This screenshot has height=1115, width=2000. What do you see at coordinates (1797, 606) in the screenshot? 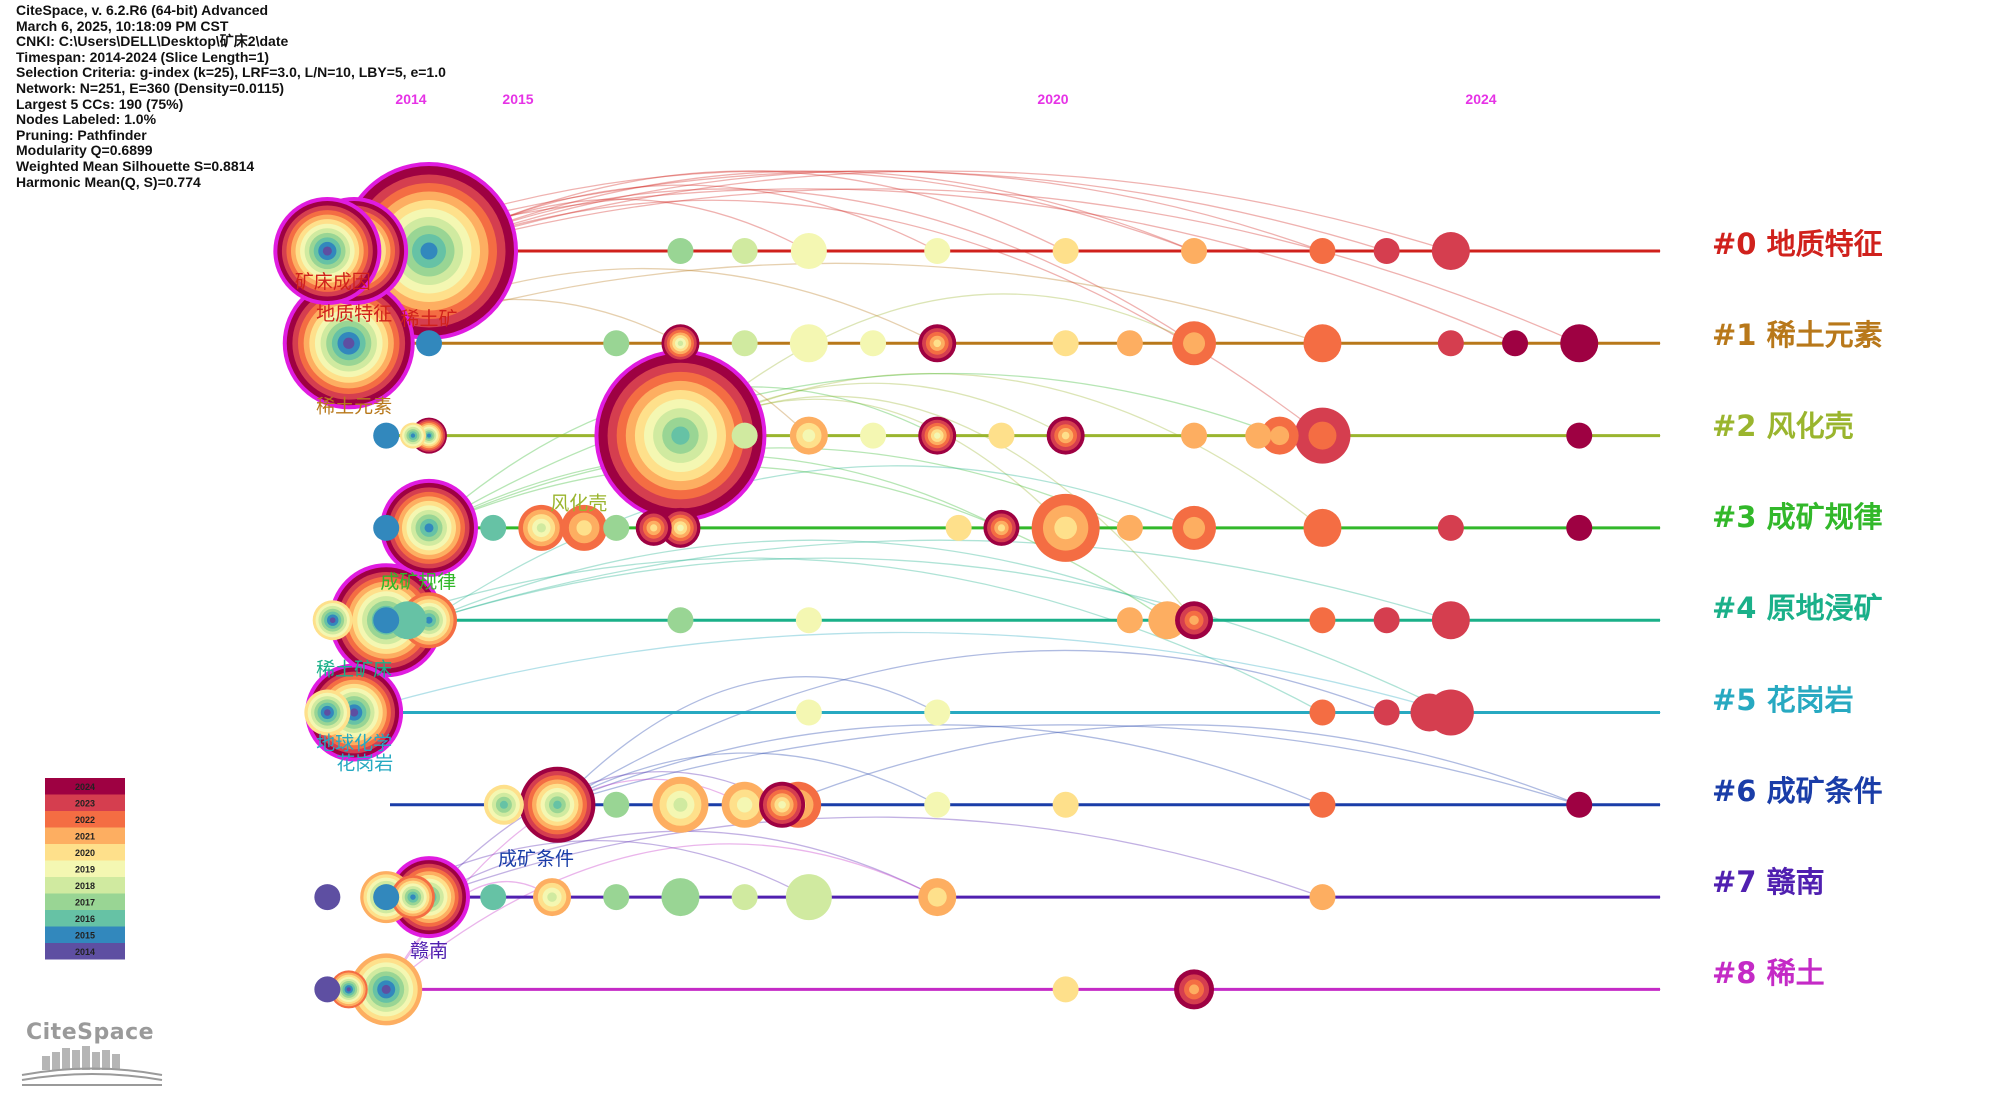
I see `cluster-label-4: #4 原地浸矿` at bounding box center [1797, 606].